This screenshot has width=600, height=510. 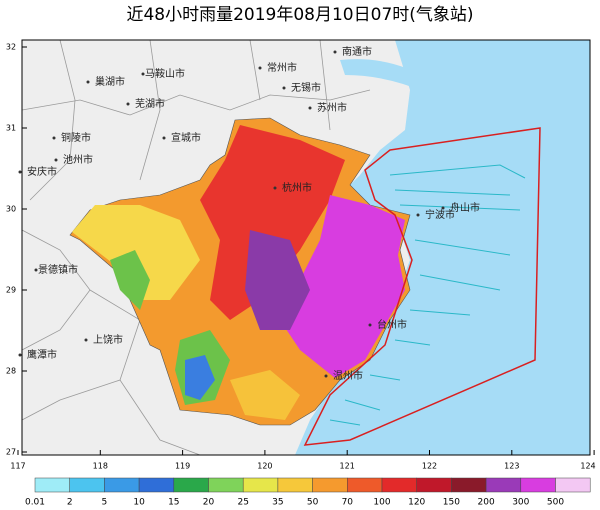 What do you see at coordinates (78, 159) in the screenshot?
I see `place-label: 池州市` at bounding box center [78, 159].